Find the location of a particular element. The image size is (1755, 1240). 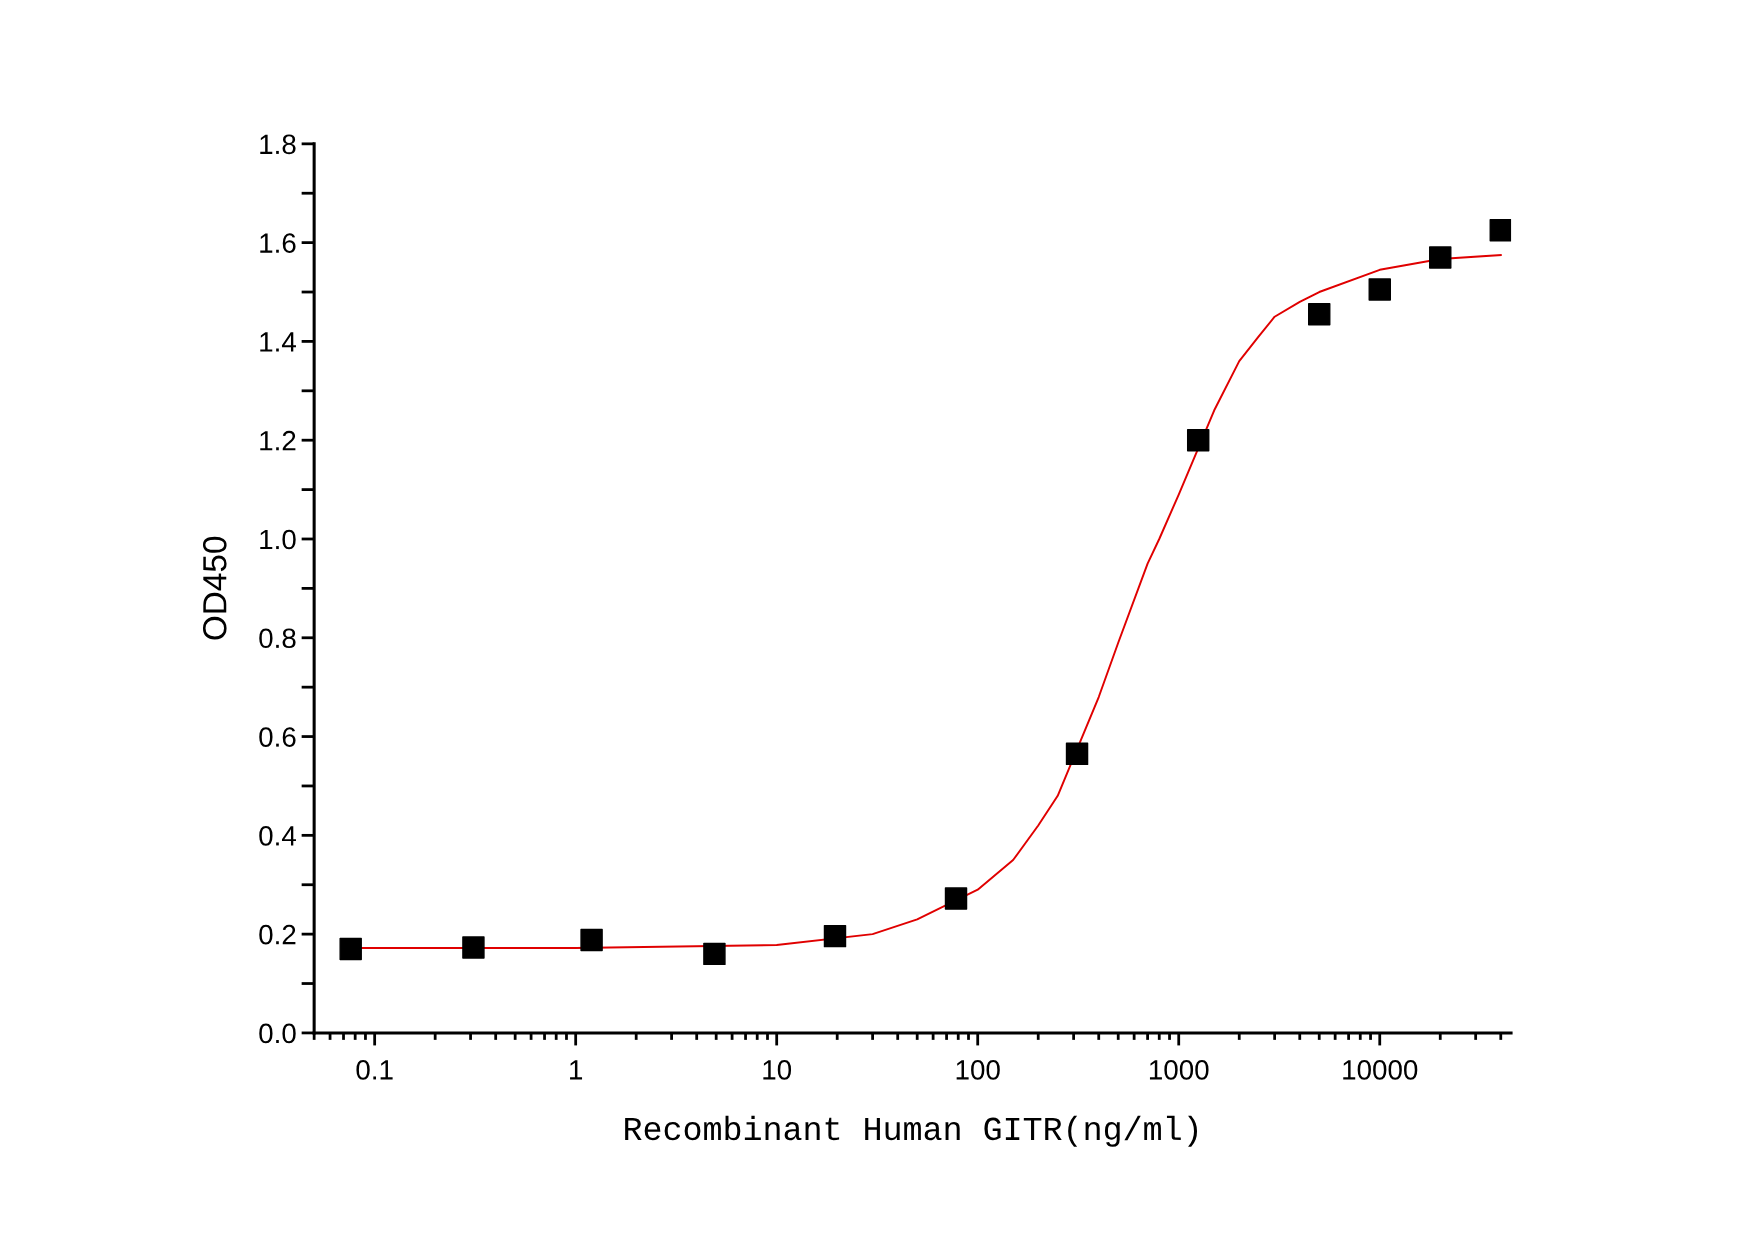

y-axis-title: OD450 is located at coordinates (214, 588).